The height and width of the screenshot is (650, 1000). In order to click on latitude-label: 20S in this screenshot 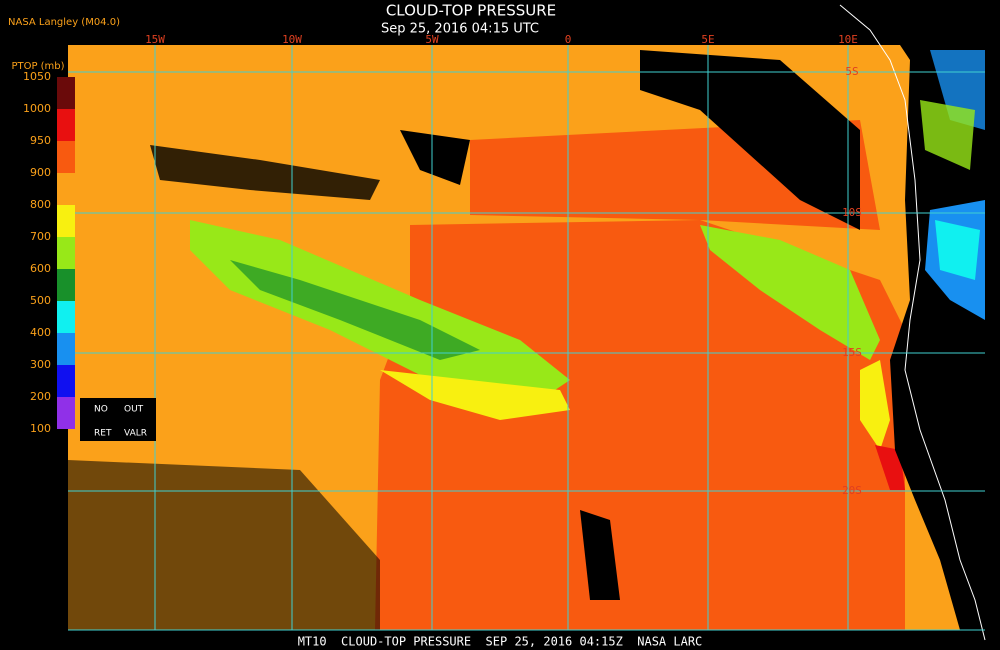, I will do `click(852, 490)`.